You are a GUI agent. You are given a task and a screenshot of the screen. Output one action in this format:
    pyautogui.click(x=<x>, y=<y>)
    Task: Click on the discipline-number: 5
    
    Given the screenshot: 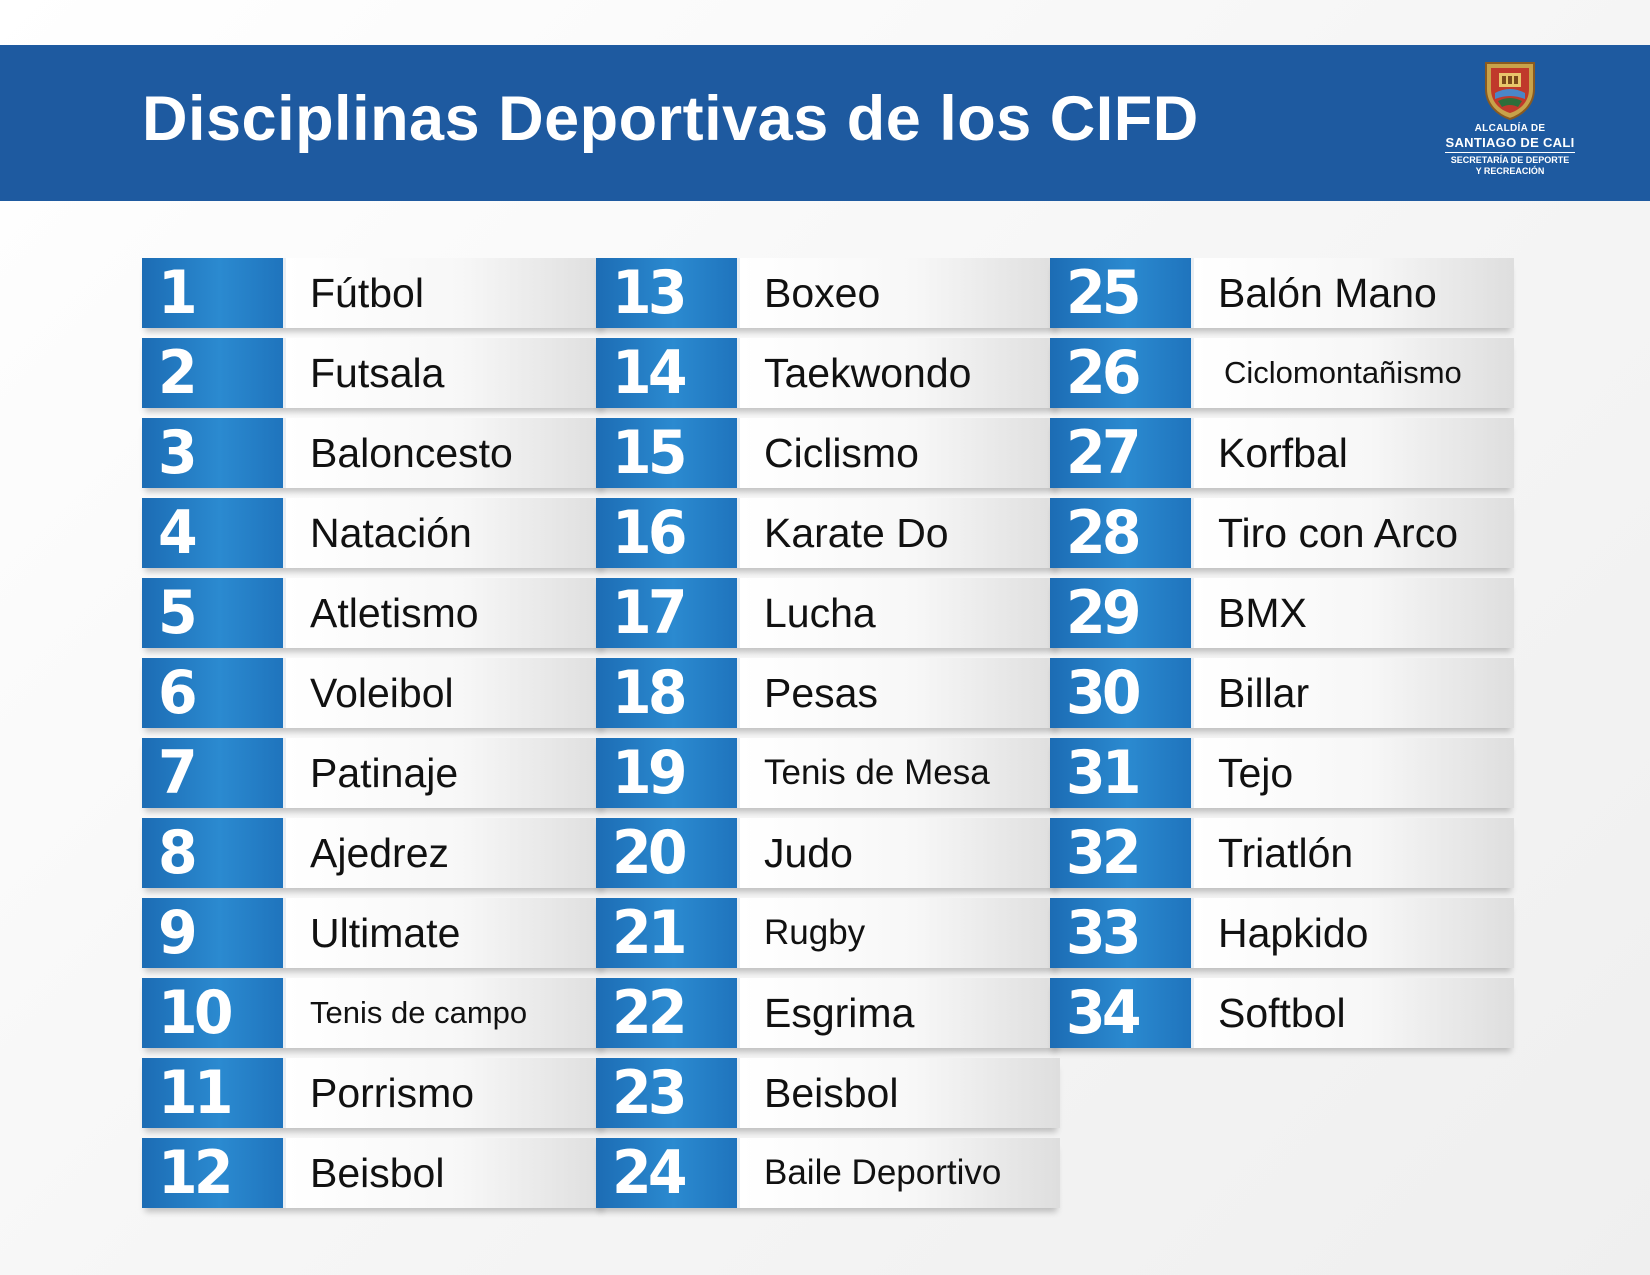 What is the action you would take?
    pyautogui.click(x=178, y=613)
    